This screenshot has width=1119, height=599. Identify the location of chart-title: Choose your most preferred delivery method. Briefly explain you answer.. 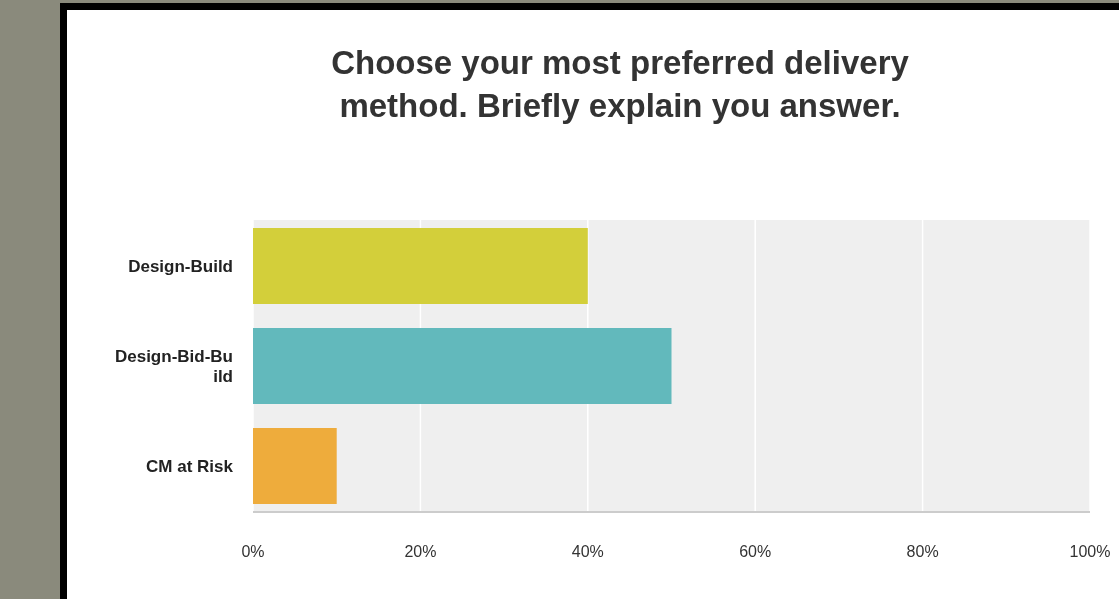
(620, 84).